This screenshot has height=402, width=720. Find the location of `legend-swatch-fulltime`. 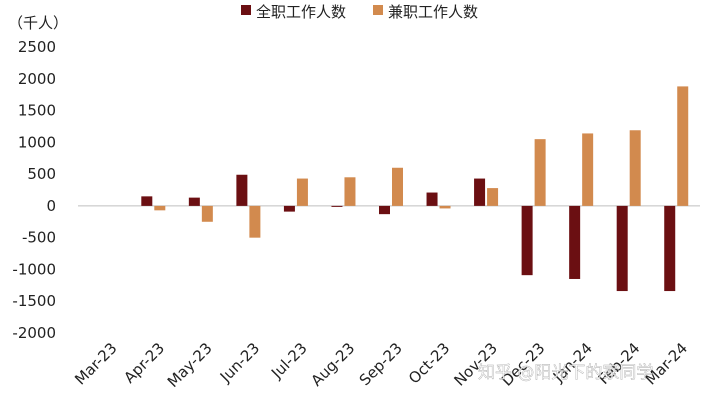

legend-swatch-fulltime is located at coordinates (246, 10).